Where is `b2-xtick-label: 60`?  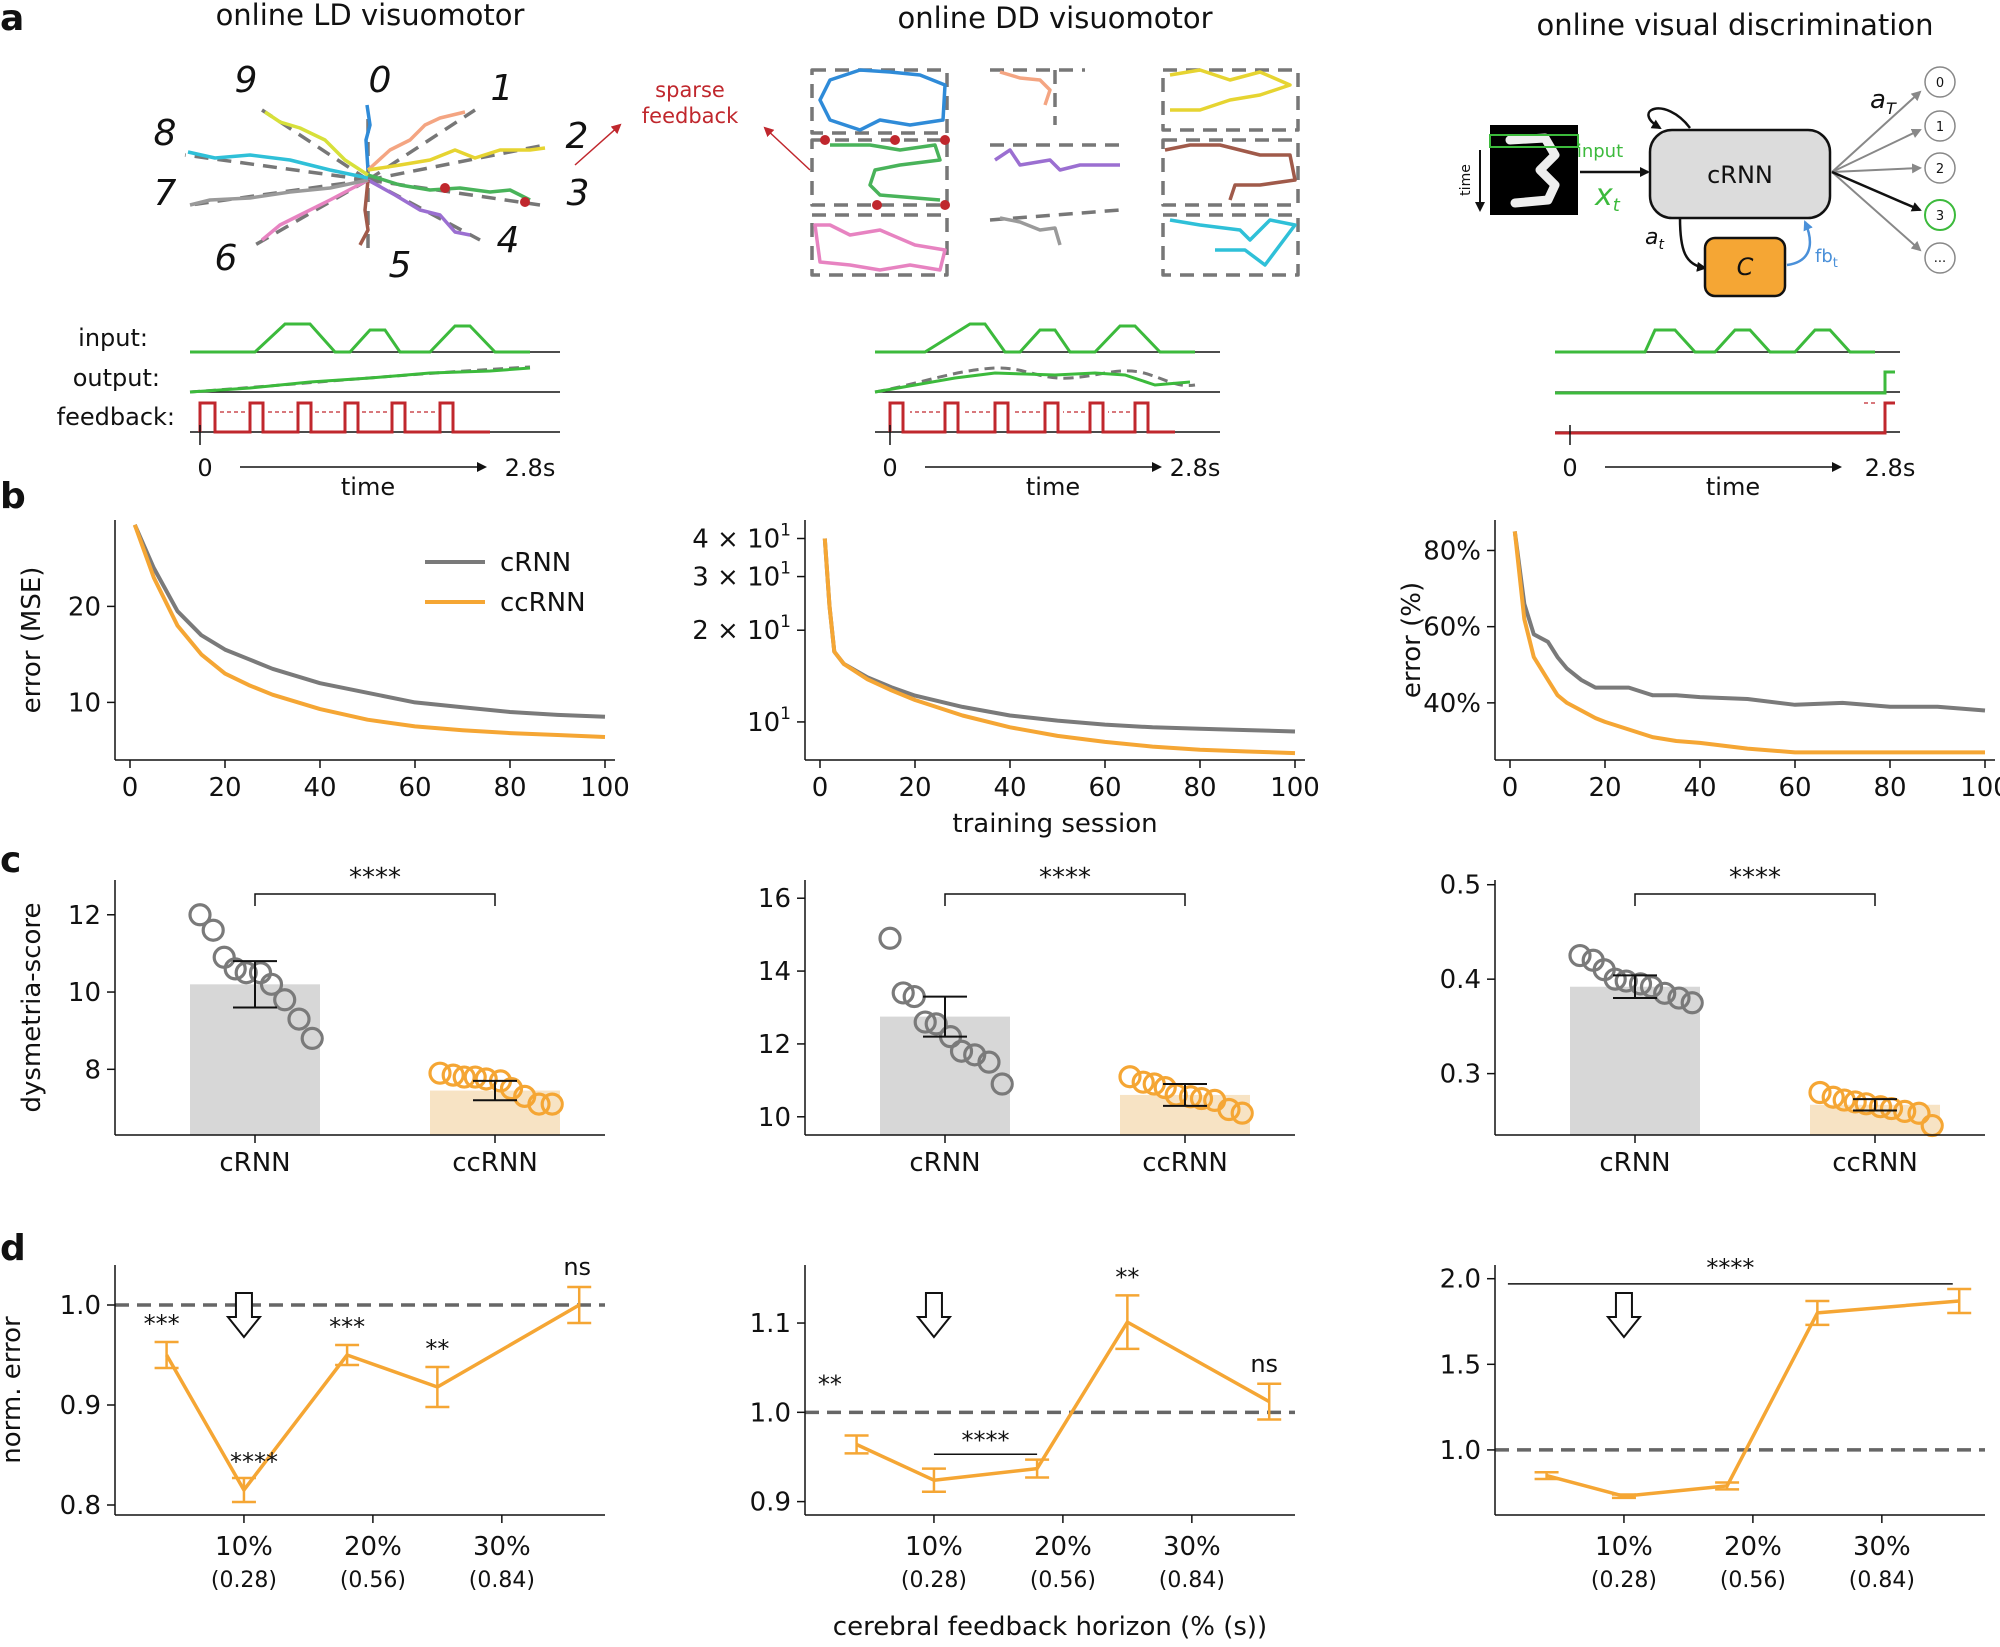
b2-xtick-label: 60 is located at coordinates (1104, 788).